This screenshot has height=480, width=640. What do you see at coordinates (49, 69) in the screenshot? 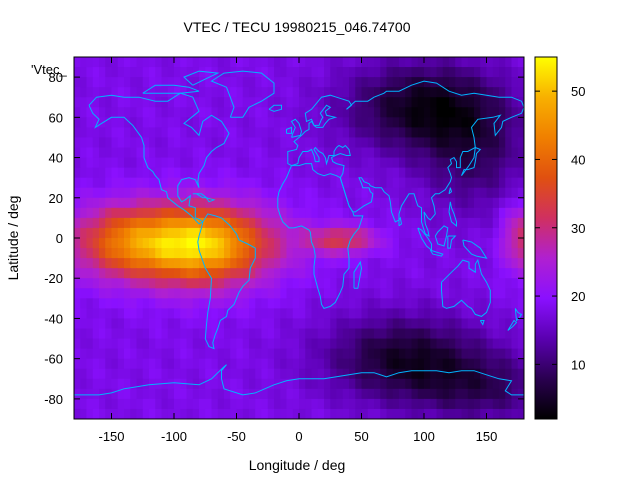
I see `key-label: 'Vtec_` at bounding box center [49, 69].